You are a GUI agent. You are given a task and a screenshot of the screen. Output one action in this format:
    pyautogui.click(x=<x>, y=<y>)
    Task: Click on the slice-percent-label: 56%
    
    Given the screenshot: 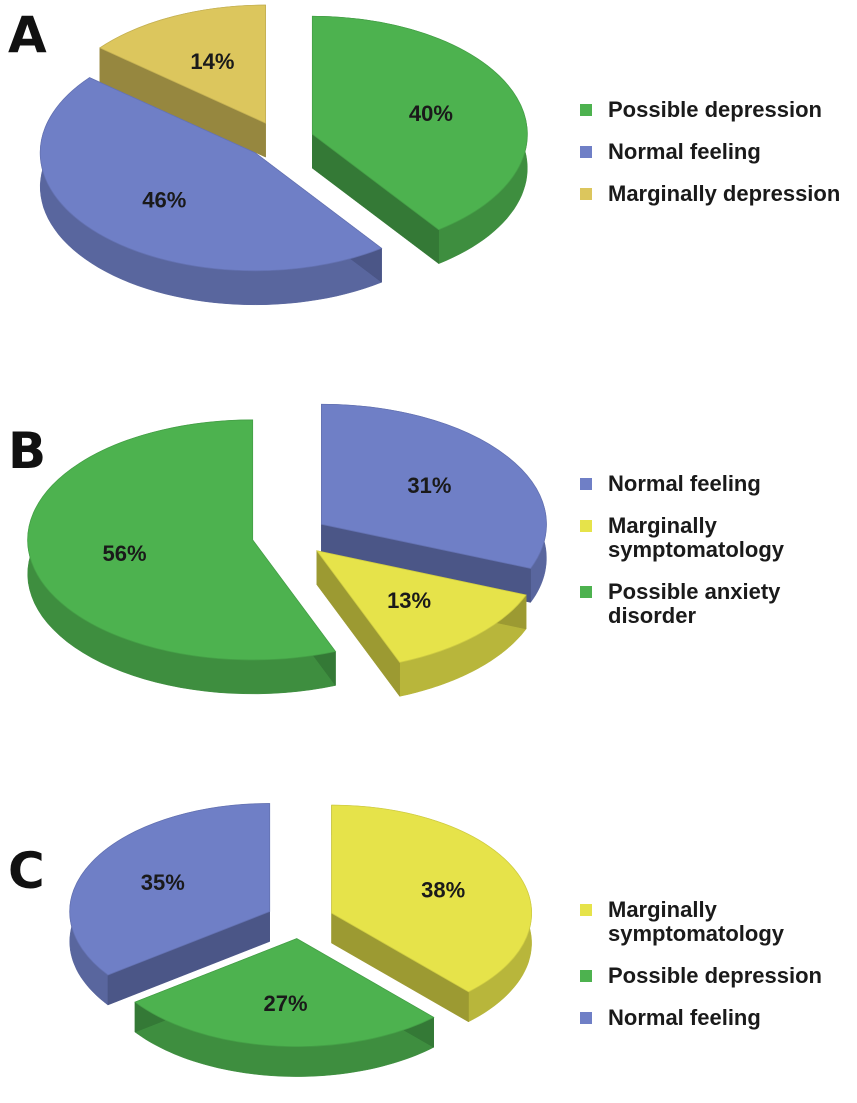 What is the action you would take?
    pyautogui.click(x=124, y=553)
    